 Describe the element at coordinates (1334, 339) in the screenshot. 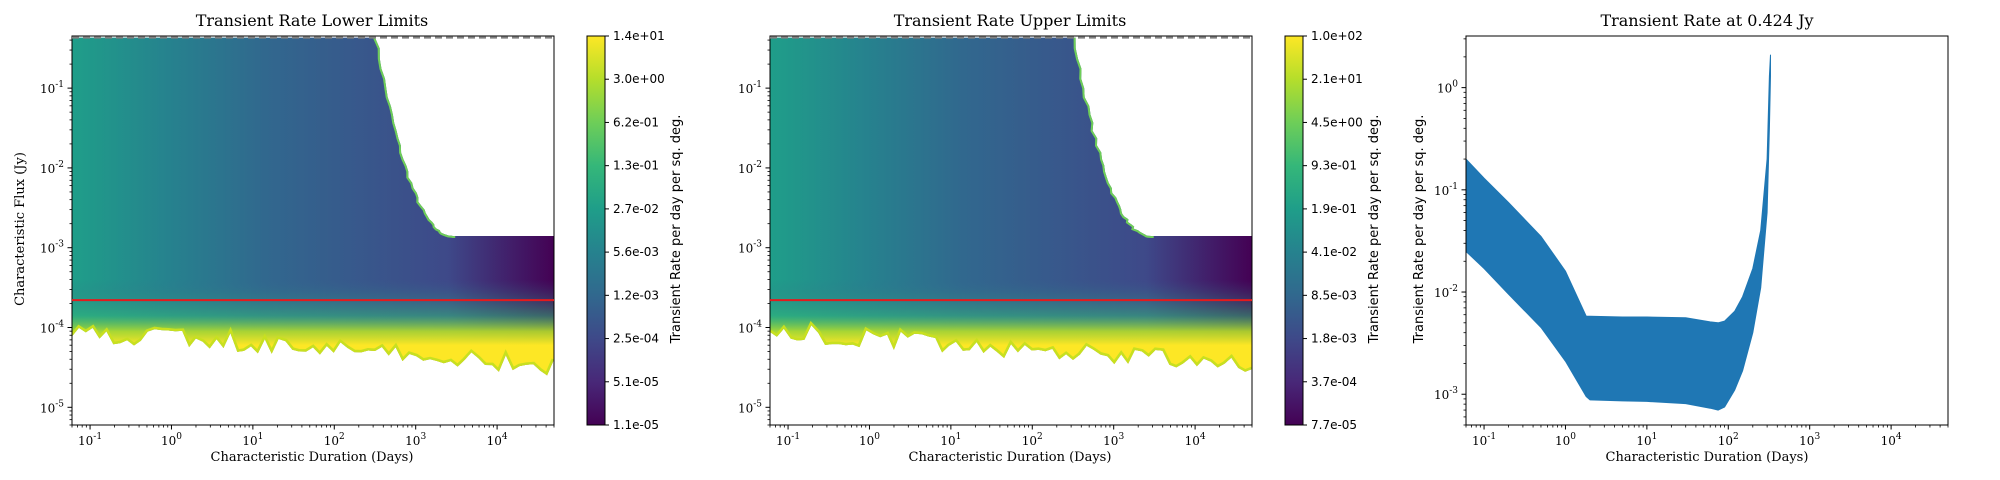

I see `colorbar-tick-label: 1.8e-03` at that location.